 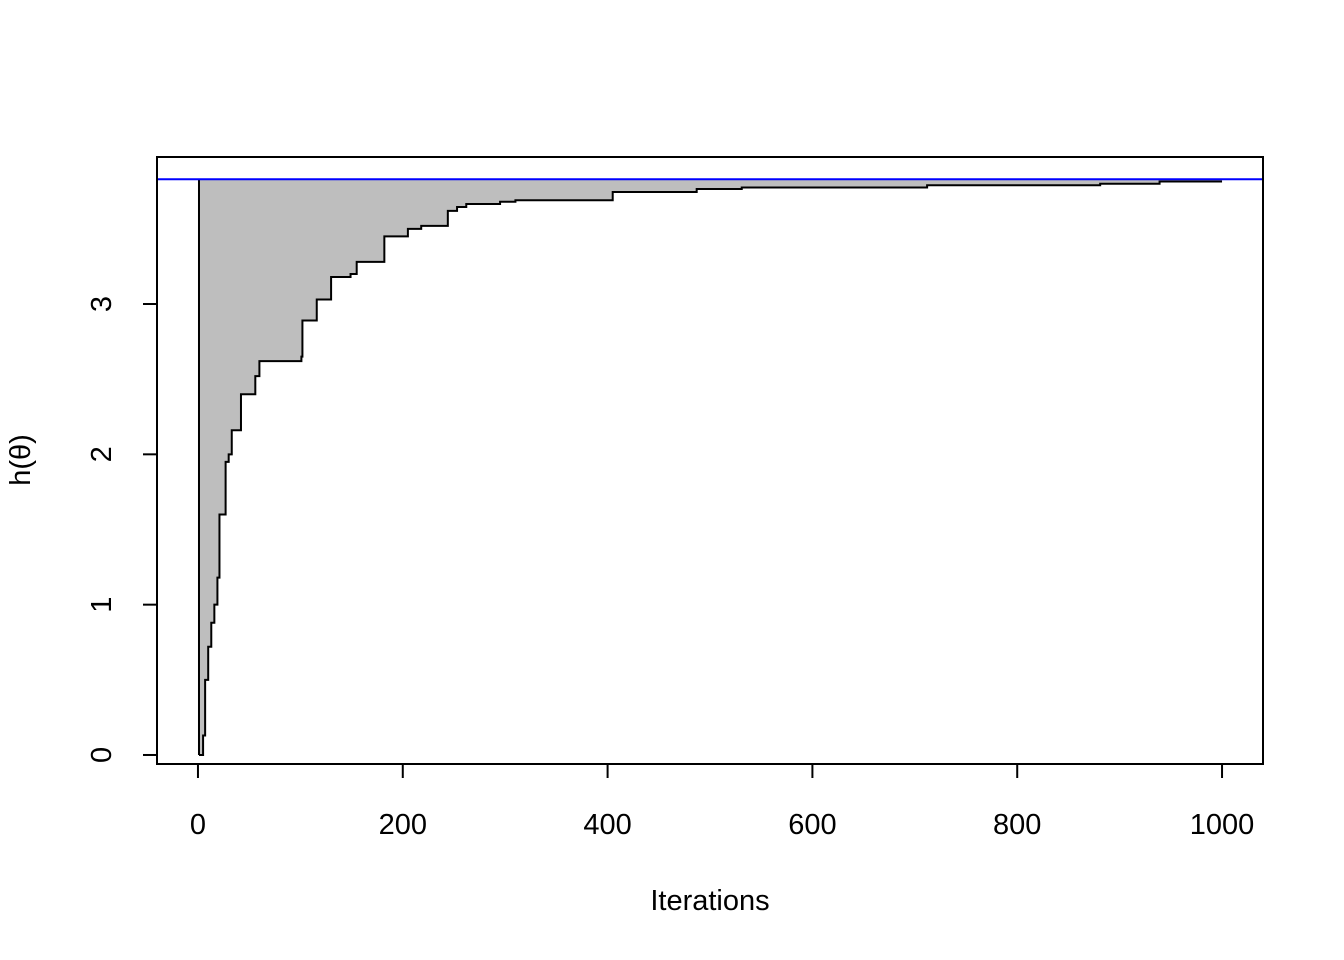 What do you see at coordinates (1017, 825) in the screenshot?
I see `x-tick-label: 800` at bounding box center [1017, 825].